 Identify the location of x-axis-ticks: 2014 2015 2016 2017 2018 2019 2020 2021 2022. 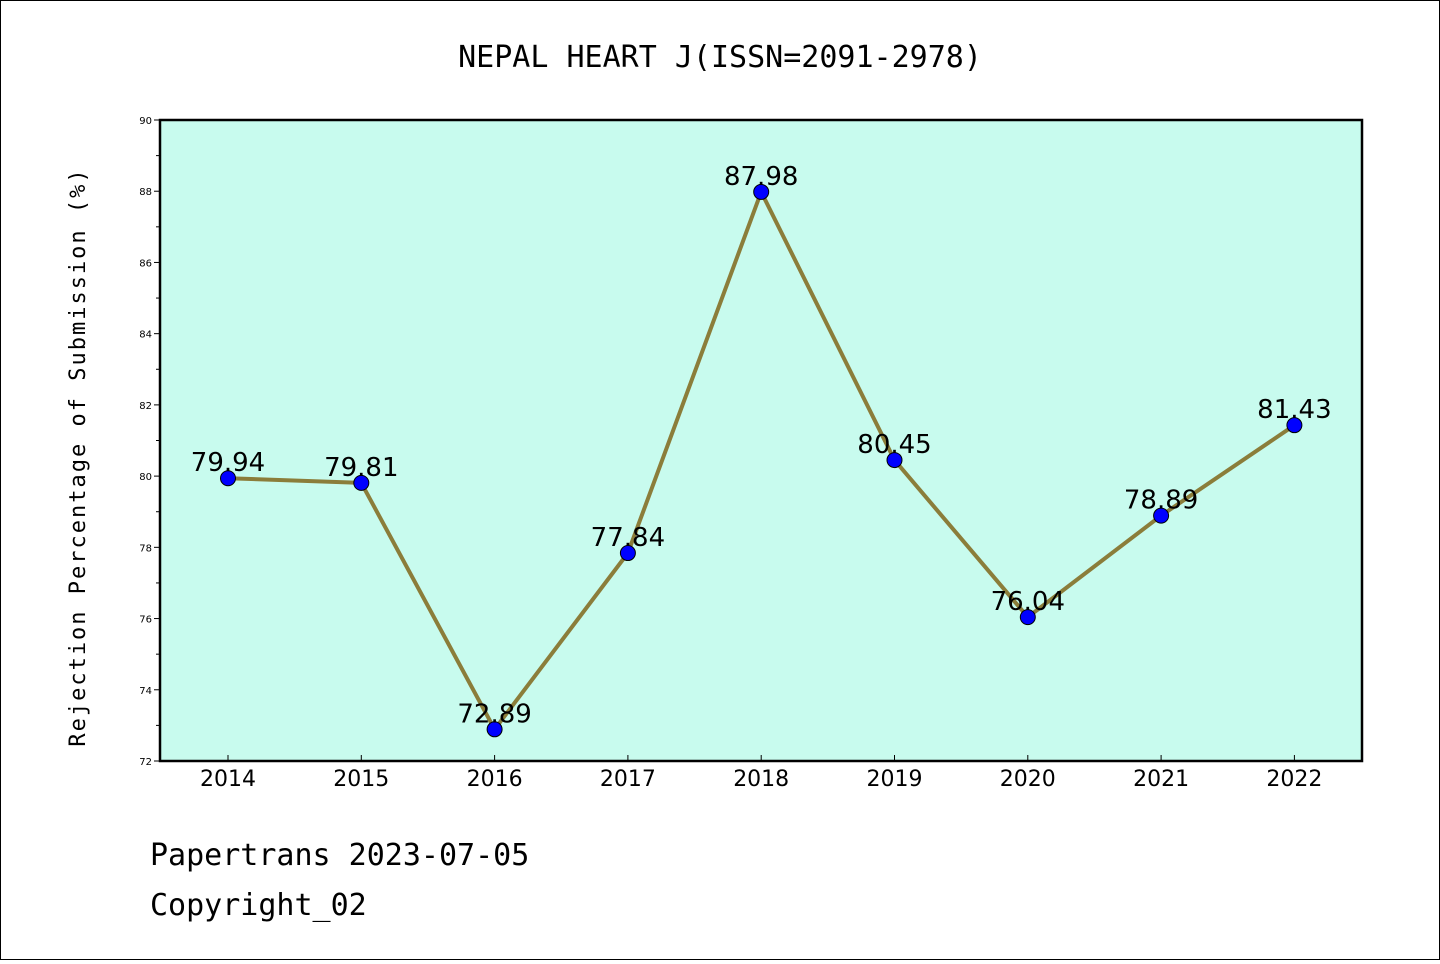
(761, 773).